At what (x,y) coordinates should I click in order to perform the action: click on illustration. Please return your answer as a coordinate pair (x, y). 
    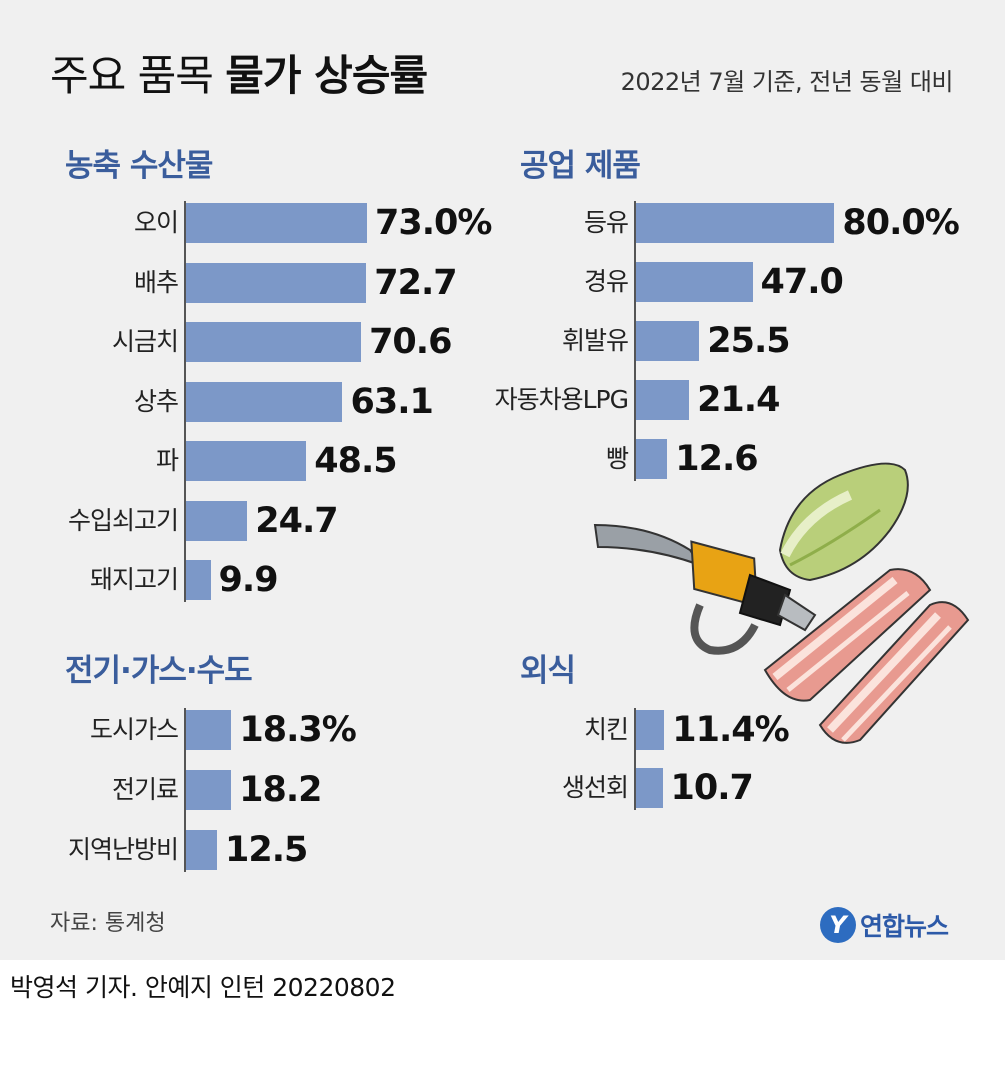
    Looking at the image, I should click on (781, 603).